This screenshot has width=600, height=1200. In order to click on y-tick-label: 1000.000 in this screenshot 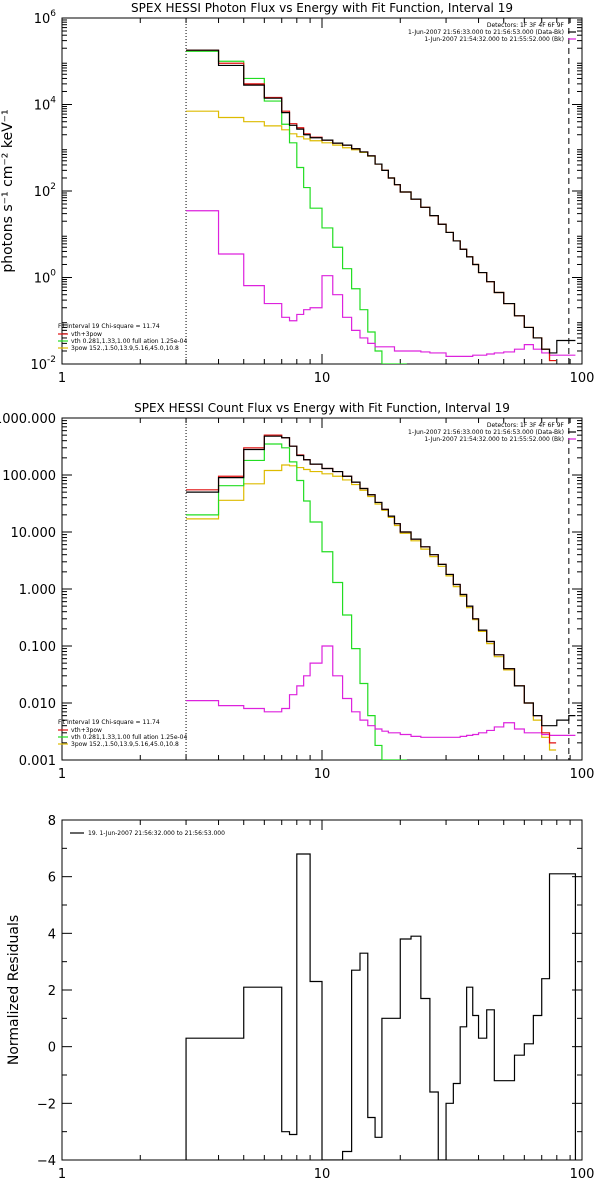, I will do `click(28, 419)`.